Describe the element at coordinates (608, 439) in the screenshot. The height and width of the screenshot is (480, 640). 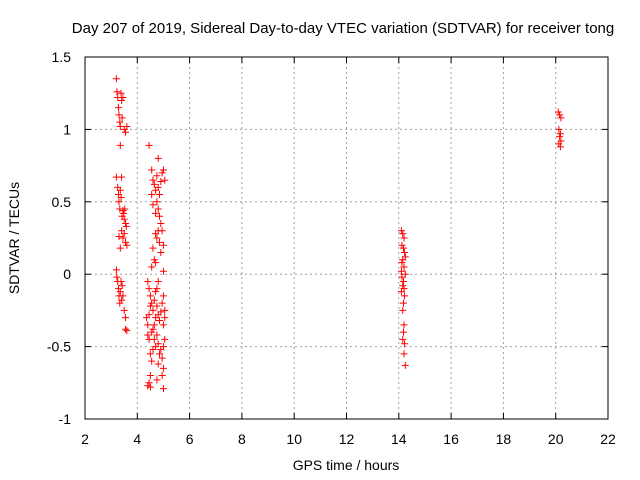
I see `x-tick-label: 22` at that location.